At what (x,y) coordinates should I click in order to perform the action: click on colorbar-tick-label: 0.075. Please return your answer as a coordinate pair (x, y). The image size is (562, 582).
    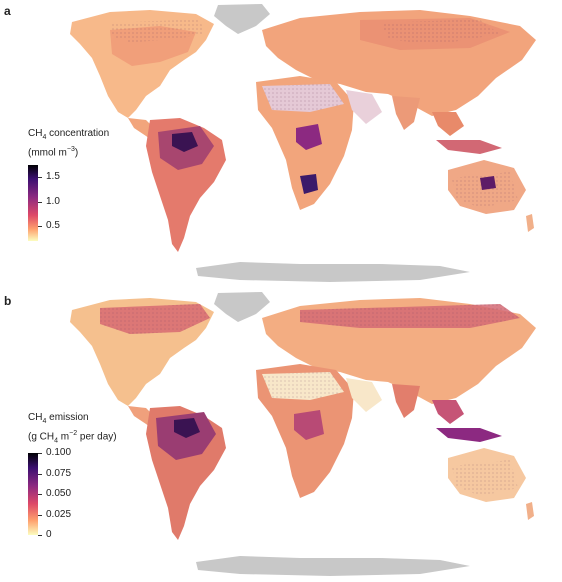
    Looking at the image, I should click on (59, 474).